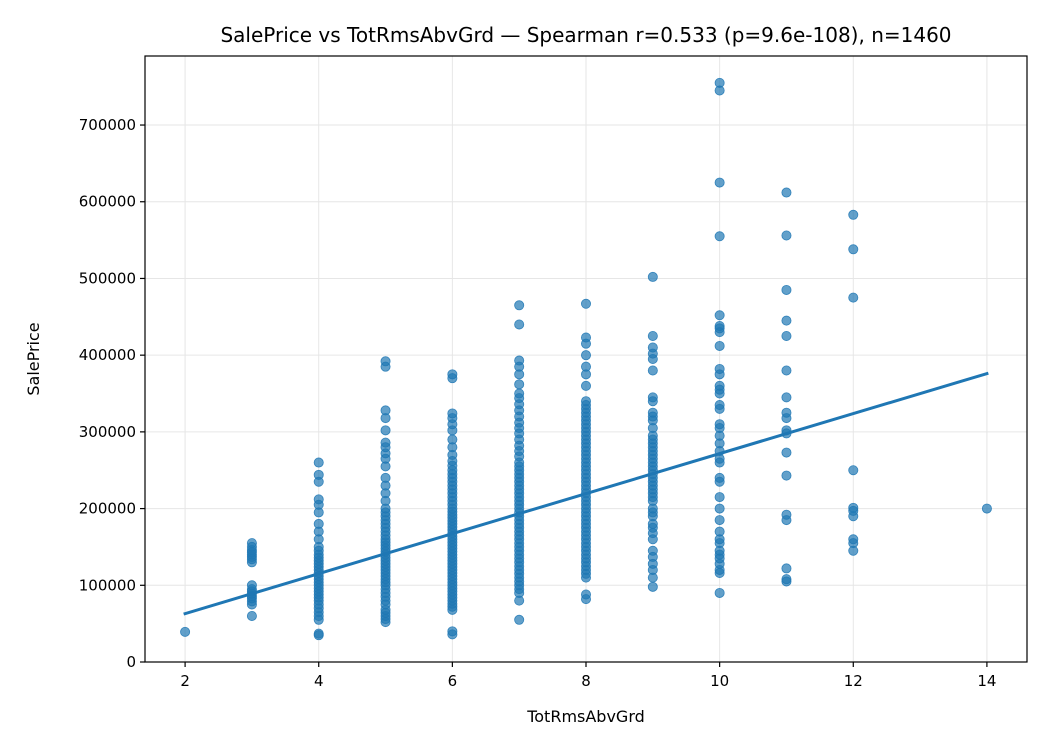 The height and width of the screenshot is (750, 1050). What do you see at coordinates (107, 432) in the screenshot?
I see `y-tick-label: 300000` at bounding box center [107, 432].